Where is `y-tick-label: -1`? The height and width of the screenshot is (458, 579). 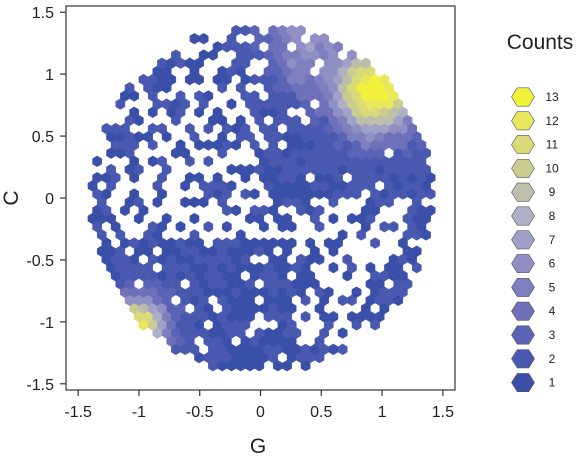
y-tick-label: -1 is located at coordinates (47, 323).